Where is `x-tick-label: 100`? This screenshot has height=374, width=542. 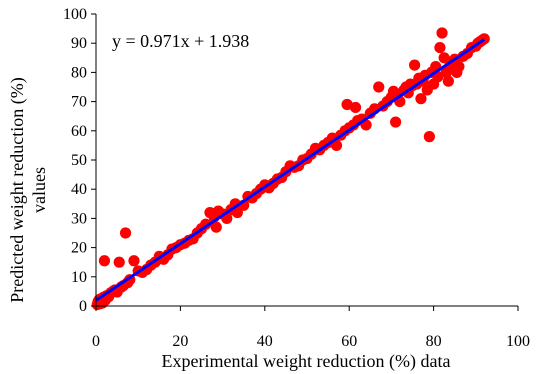 x-tick-label: 100 is located at coordinates (518, 341).